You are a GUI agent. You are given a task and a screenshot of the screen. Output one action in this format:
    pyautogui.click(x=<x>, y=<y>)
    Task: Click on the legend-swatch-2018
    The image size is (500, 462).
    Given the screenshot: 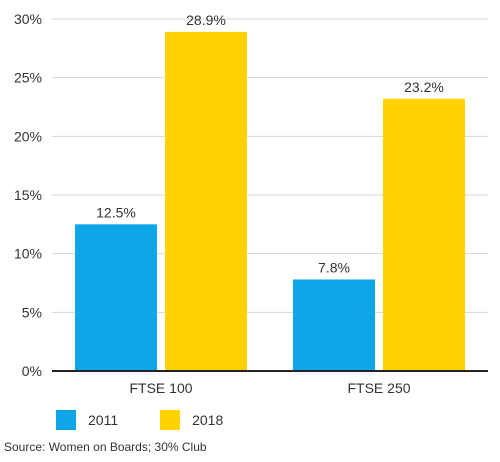 What is the action you would take?
    pyautogui.click(x=170, y=420)
    